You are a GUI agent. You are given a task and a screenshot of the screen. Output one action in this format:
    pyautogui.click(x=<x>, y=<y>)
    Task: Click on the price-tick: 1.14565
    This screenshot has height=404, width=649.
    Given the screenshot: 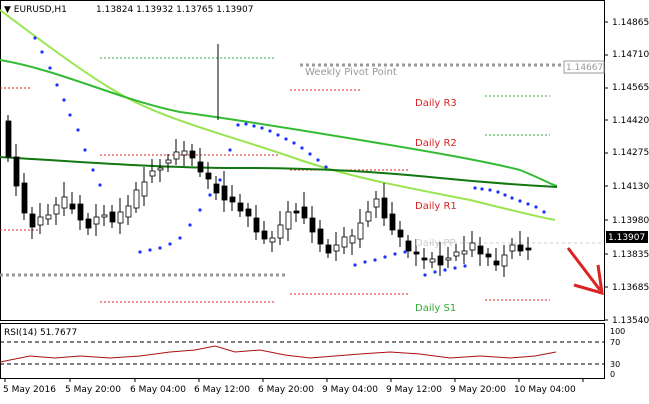 What is the action you would take?
    pyautogui.click(x=630, y=88)
    